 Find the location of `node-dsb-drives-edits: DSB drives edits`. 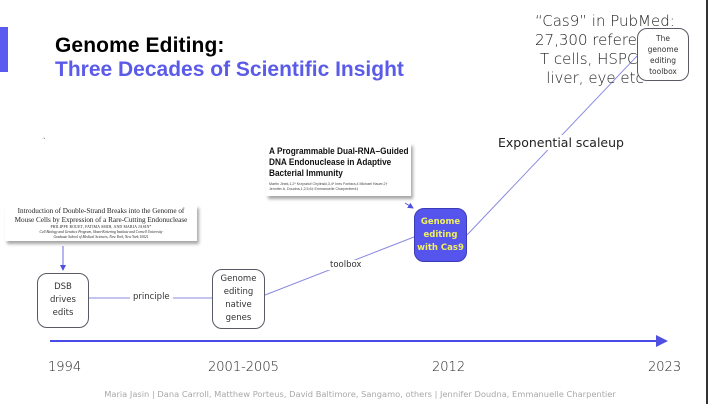

node-dsb-drives-edits: DSB drives edits is located at coordinates (63, 300).